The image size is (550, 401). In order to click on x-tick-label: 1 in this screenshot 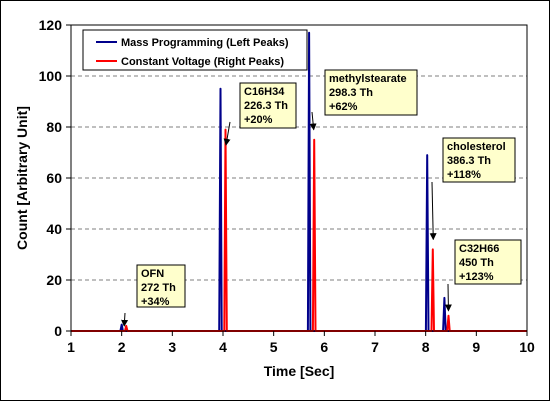, I will do `click(71, 347)`.